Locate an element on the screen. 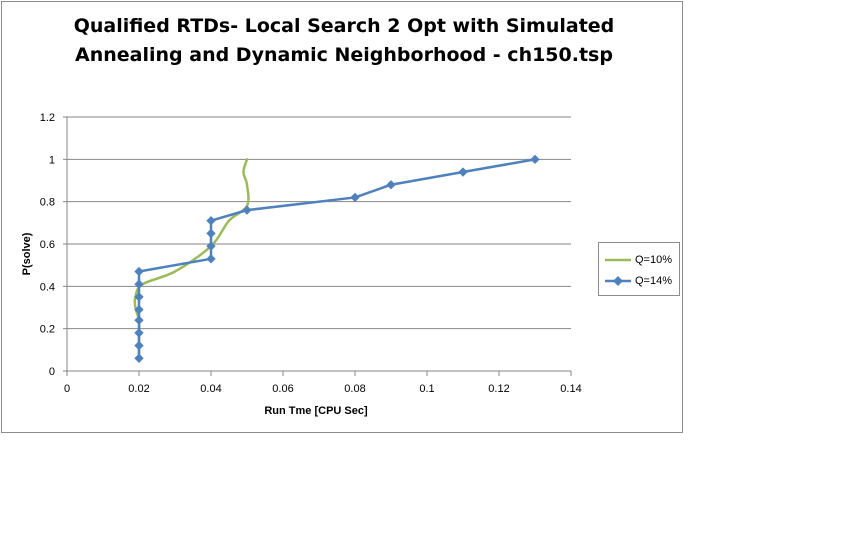 Image resolution: width=864 pixels, height=540 pixels. legend-item-q10: Q=10% is located at coordinates (637, 260).